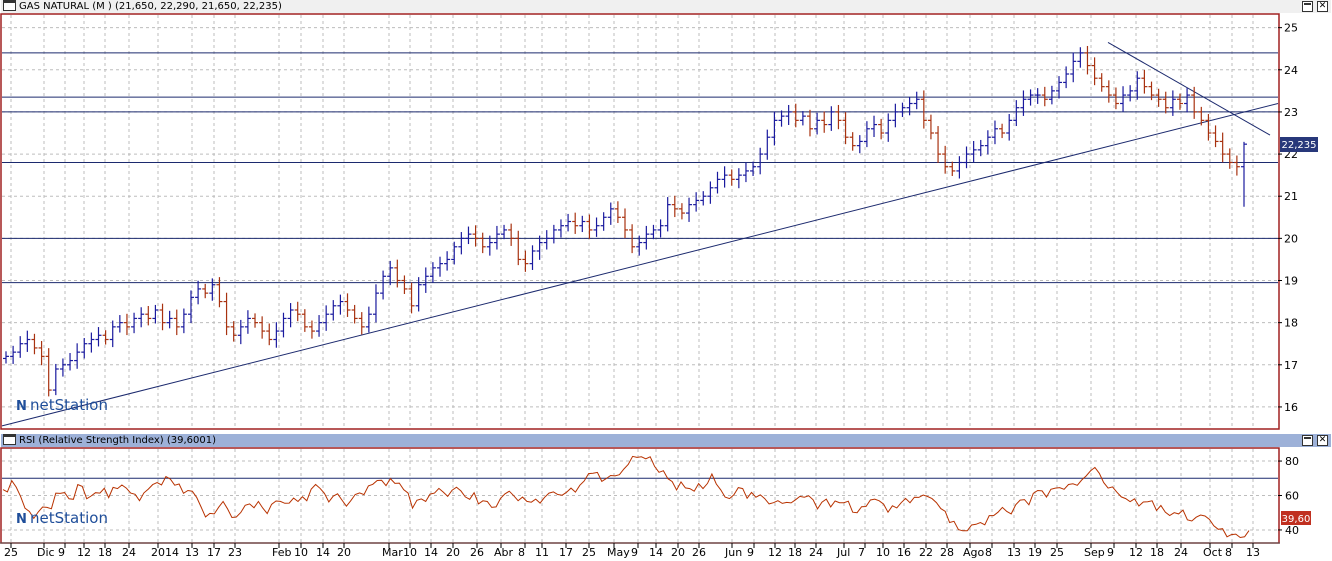 This screenshot has width=1332, height=561. Describe the element at coordinates (974, 552) in the screenshot. I see `x-axis-label: Ago` at that location.